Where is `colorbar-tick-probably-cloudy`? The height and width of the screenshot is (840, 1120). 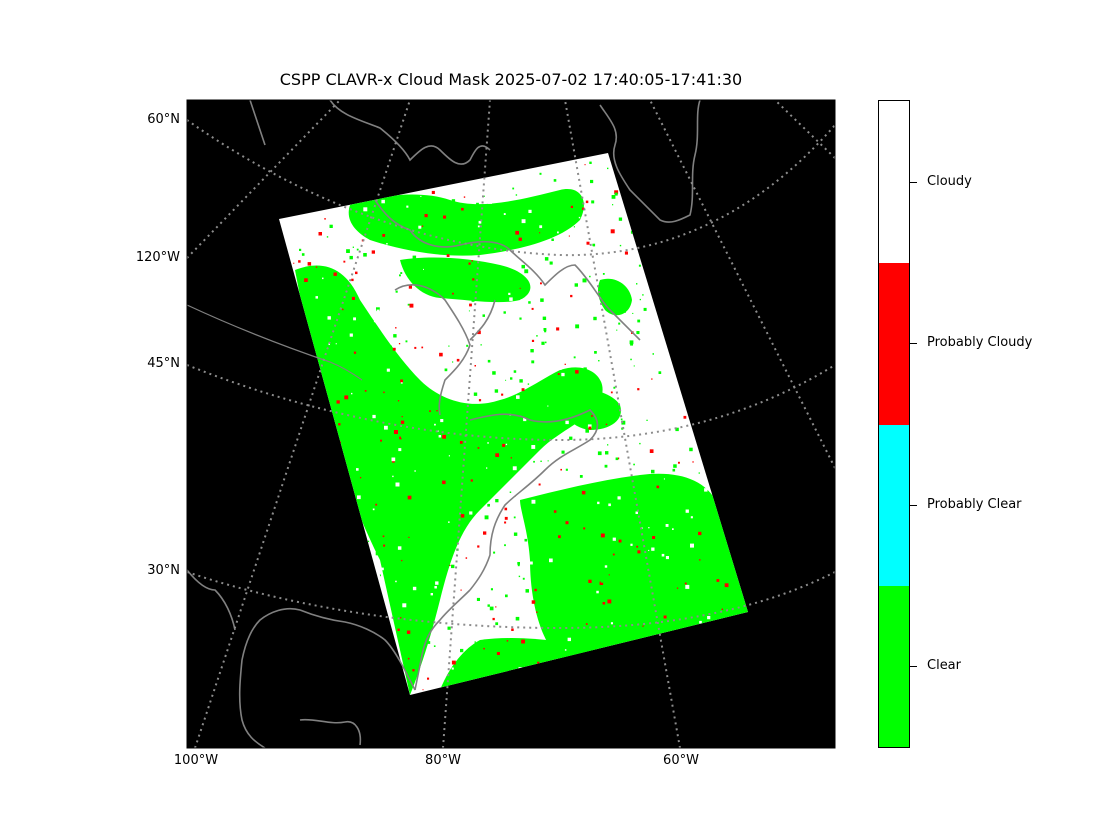
colorbar-tick-probably-cloudy is located at coordinates (913, 343).